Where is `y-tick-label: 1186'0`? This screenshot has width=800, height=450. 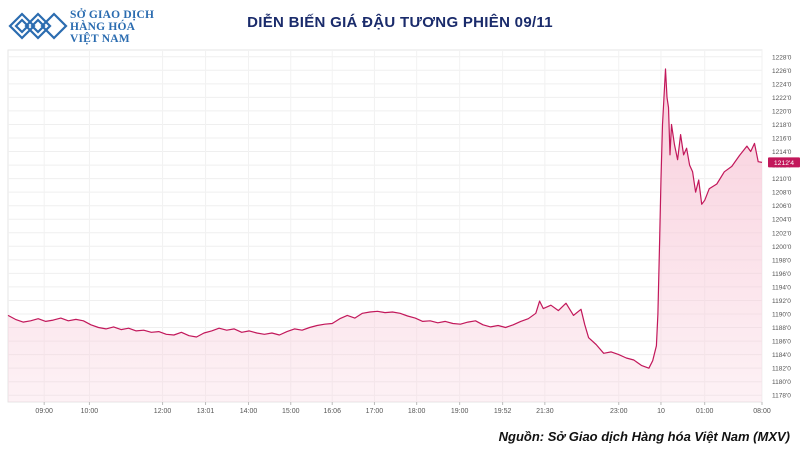
y-tick-label: 1186'0 is located at coordinates (781, 342).